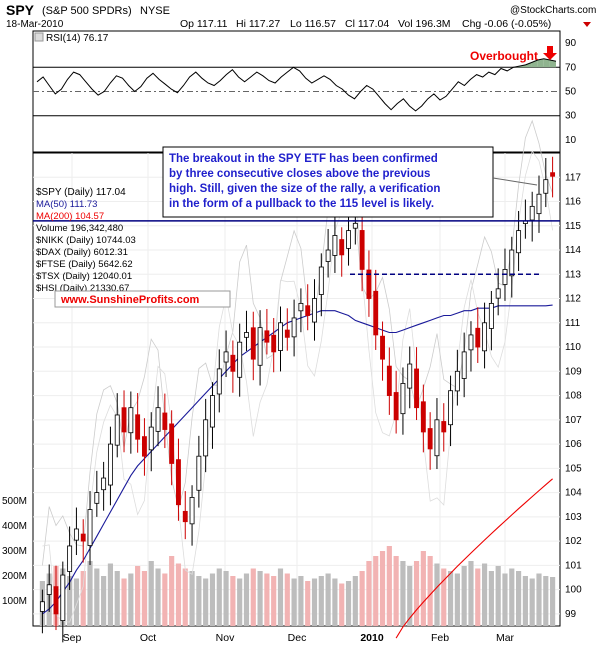 The width and height of the screenshot is (600, 655). I want to click on header-exchange: NYSE, so click(155, 11).